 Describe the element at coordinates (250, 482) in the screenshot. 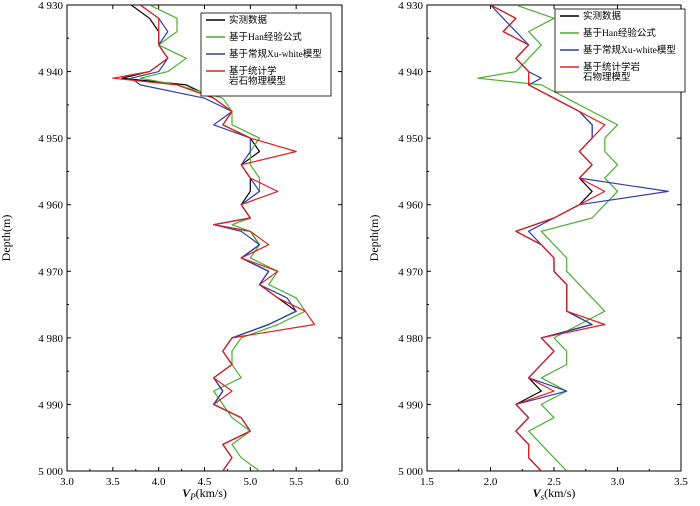

I see `x-tick-label: 5.0` at that location.